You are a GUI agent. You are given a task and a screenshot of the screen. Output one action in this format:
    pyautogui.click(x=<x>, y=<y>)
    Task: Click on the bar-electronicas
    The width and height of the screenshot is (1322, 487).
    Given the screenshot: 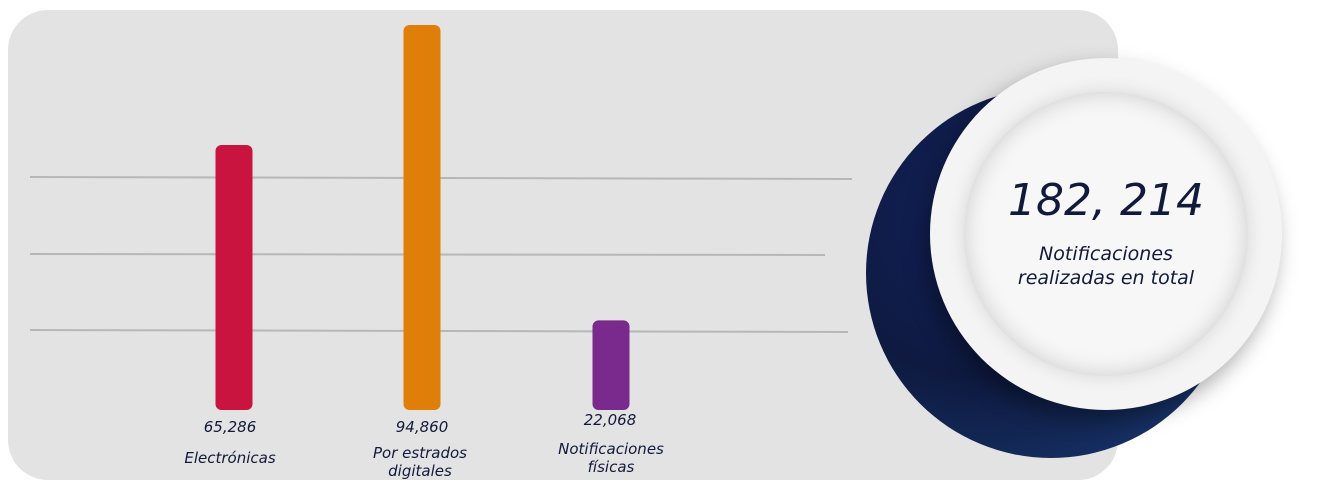 What is the action you would take?
    pyautogui.click(x=234, y=277)
    